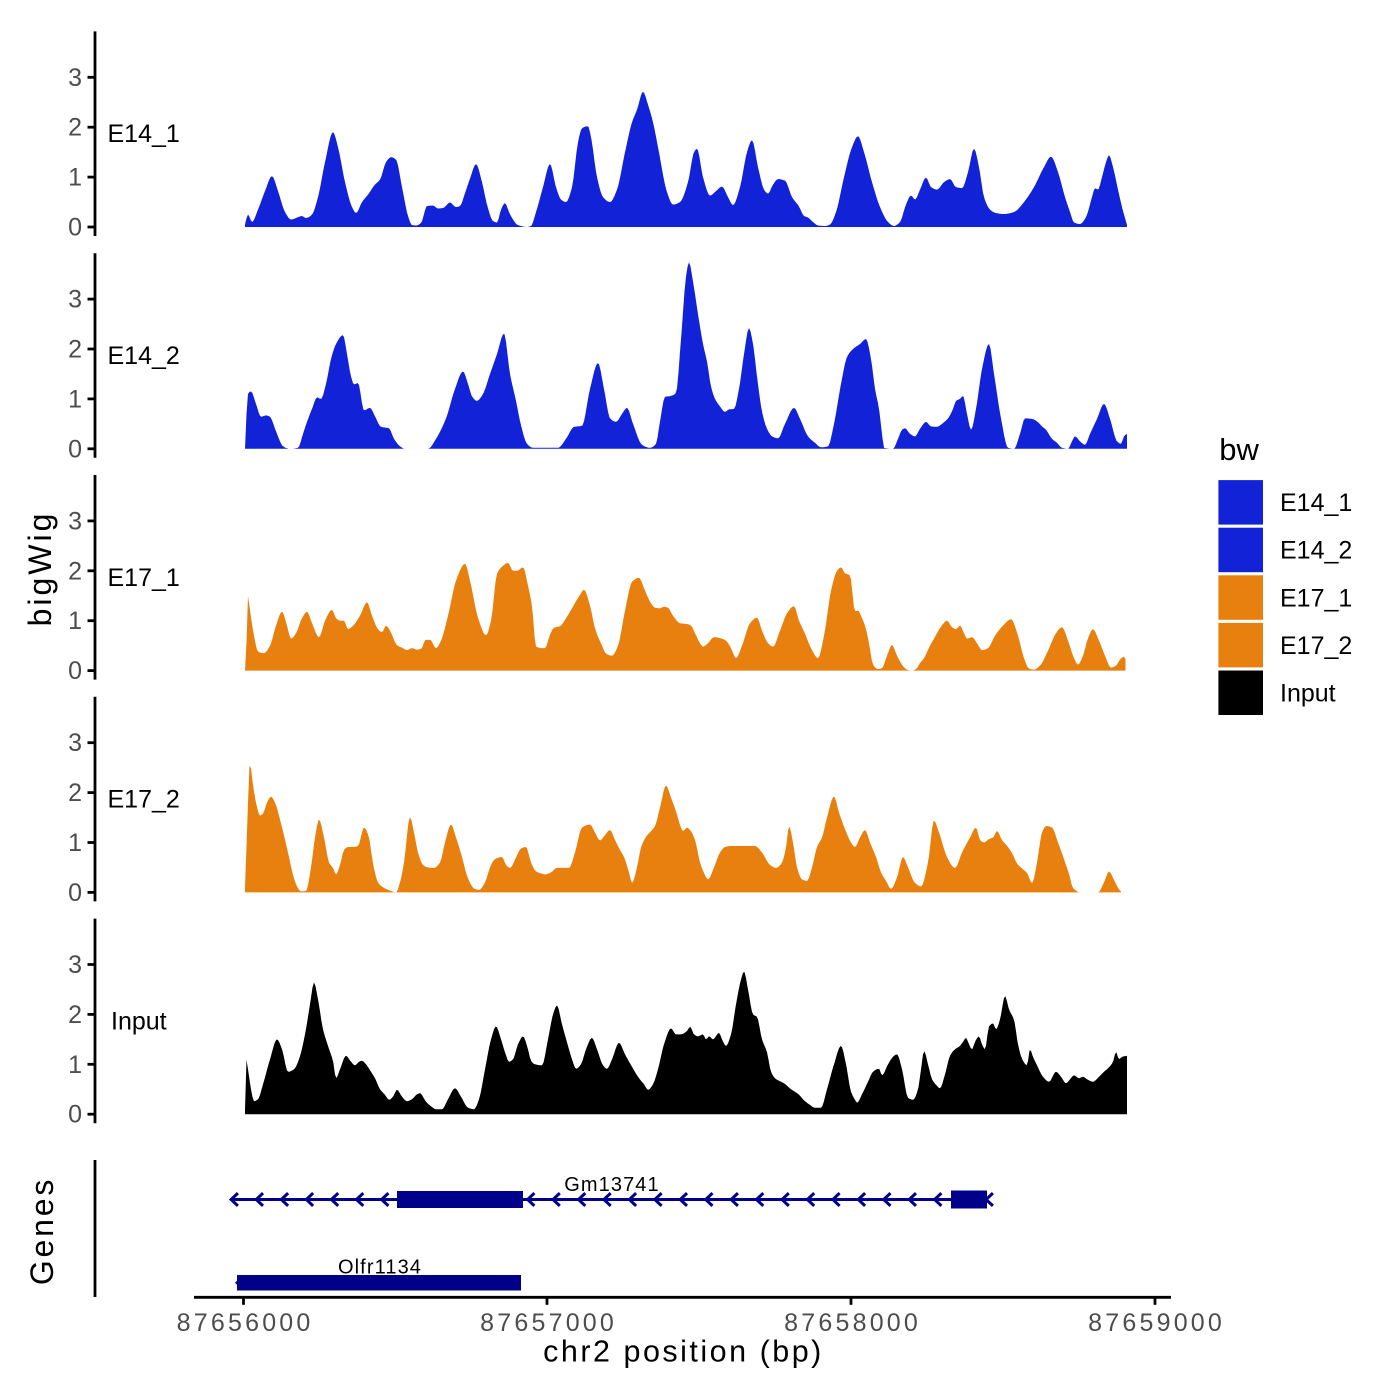 Image resolution: width=1400 pixels, height=1400 pixels. I want to click on svg-text: bigWig, so click(40, 569).